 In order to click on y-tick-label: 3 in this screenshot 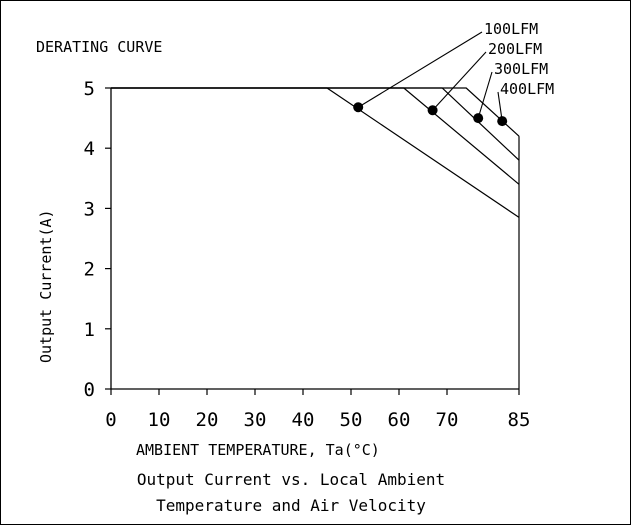, I will do `click(89, 209)`.